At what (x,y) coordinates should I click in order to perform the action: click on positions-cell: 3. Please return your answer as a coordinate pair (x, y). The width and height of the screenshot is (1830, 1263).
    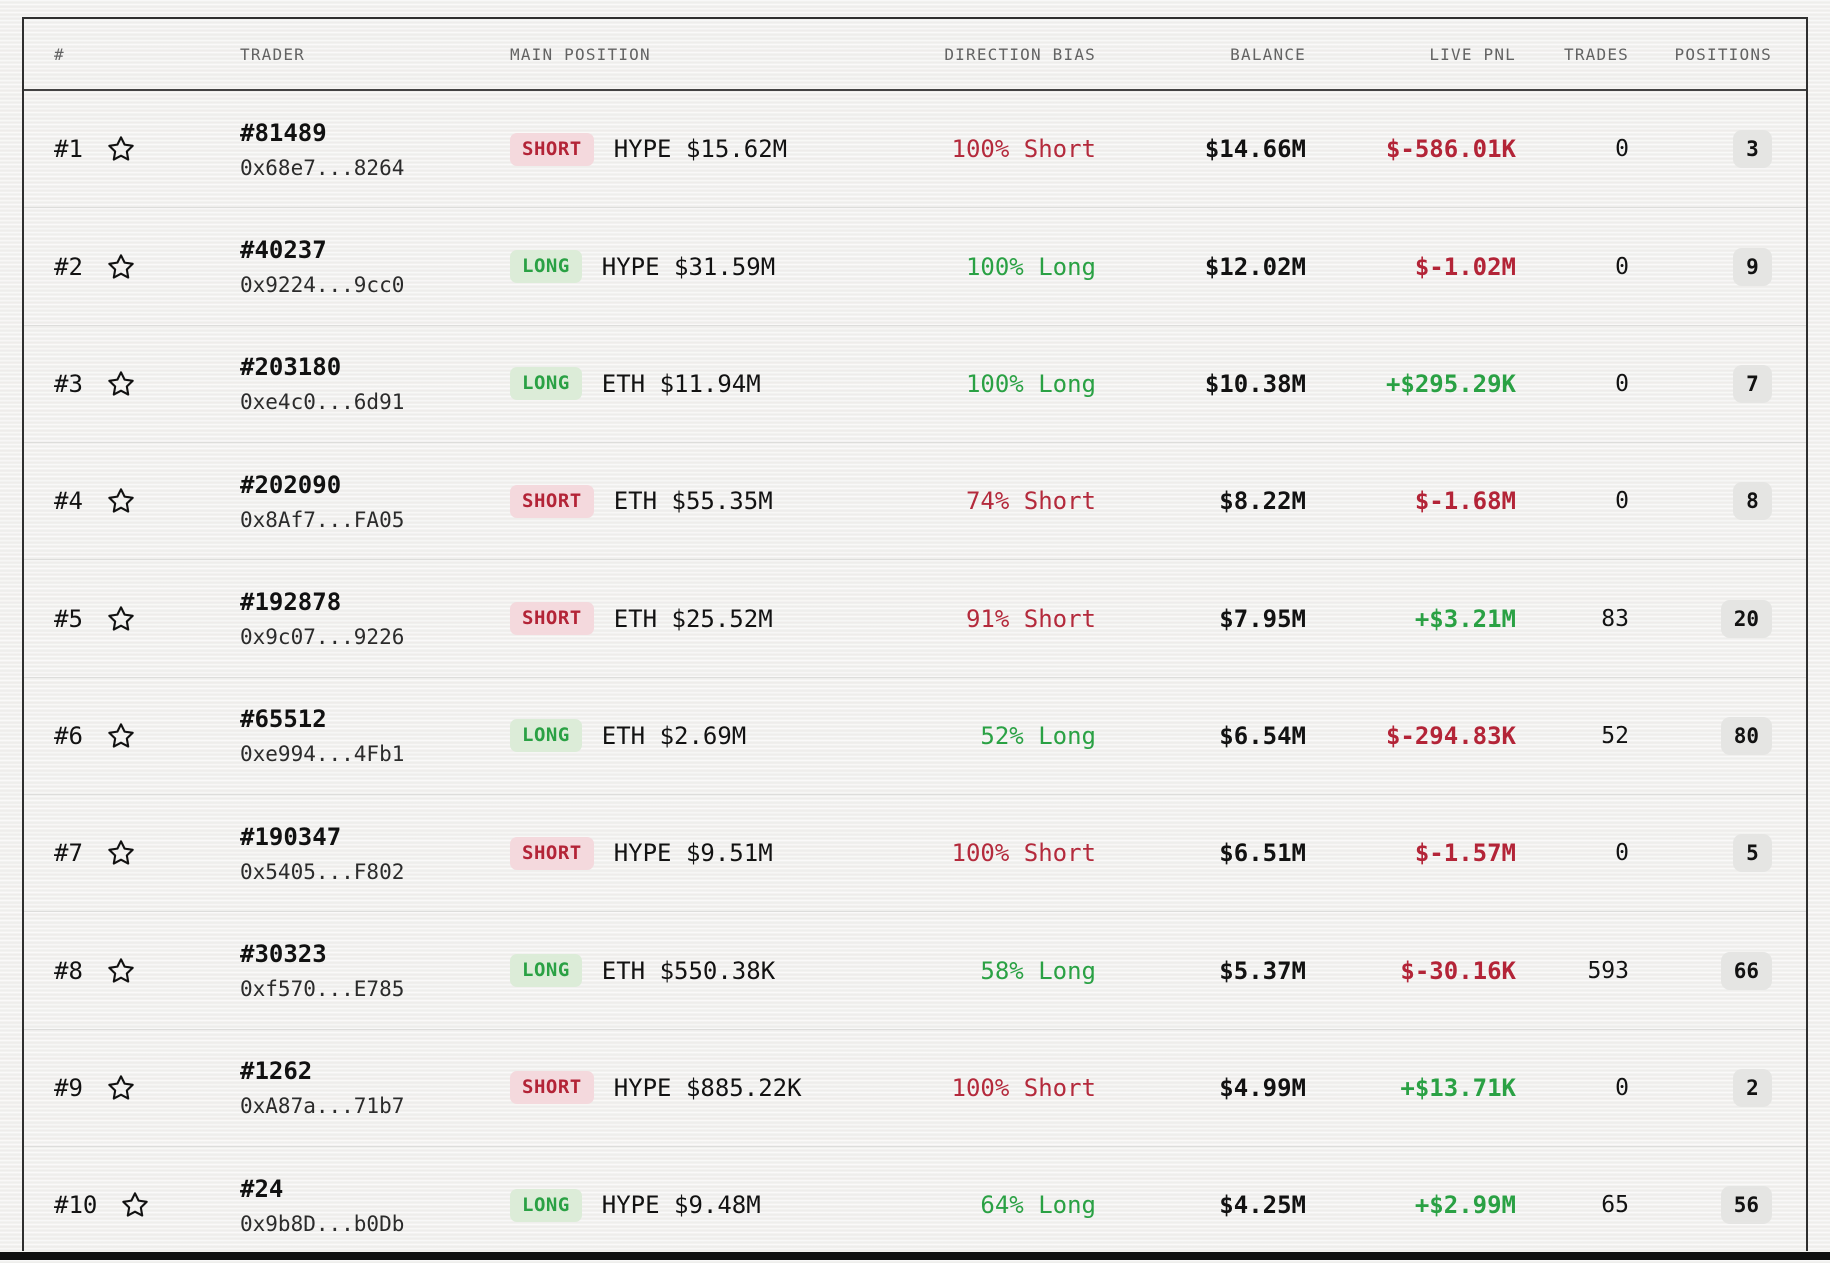
    Looking at the image, I should click on (1717, 149).